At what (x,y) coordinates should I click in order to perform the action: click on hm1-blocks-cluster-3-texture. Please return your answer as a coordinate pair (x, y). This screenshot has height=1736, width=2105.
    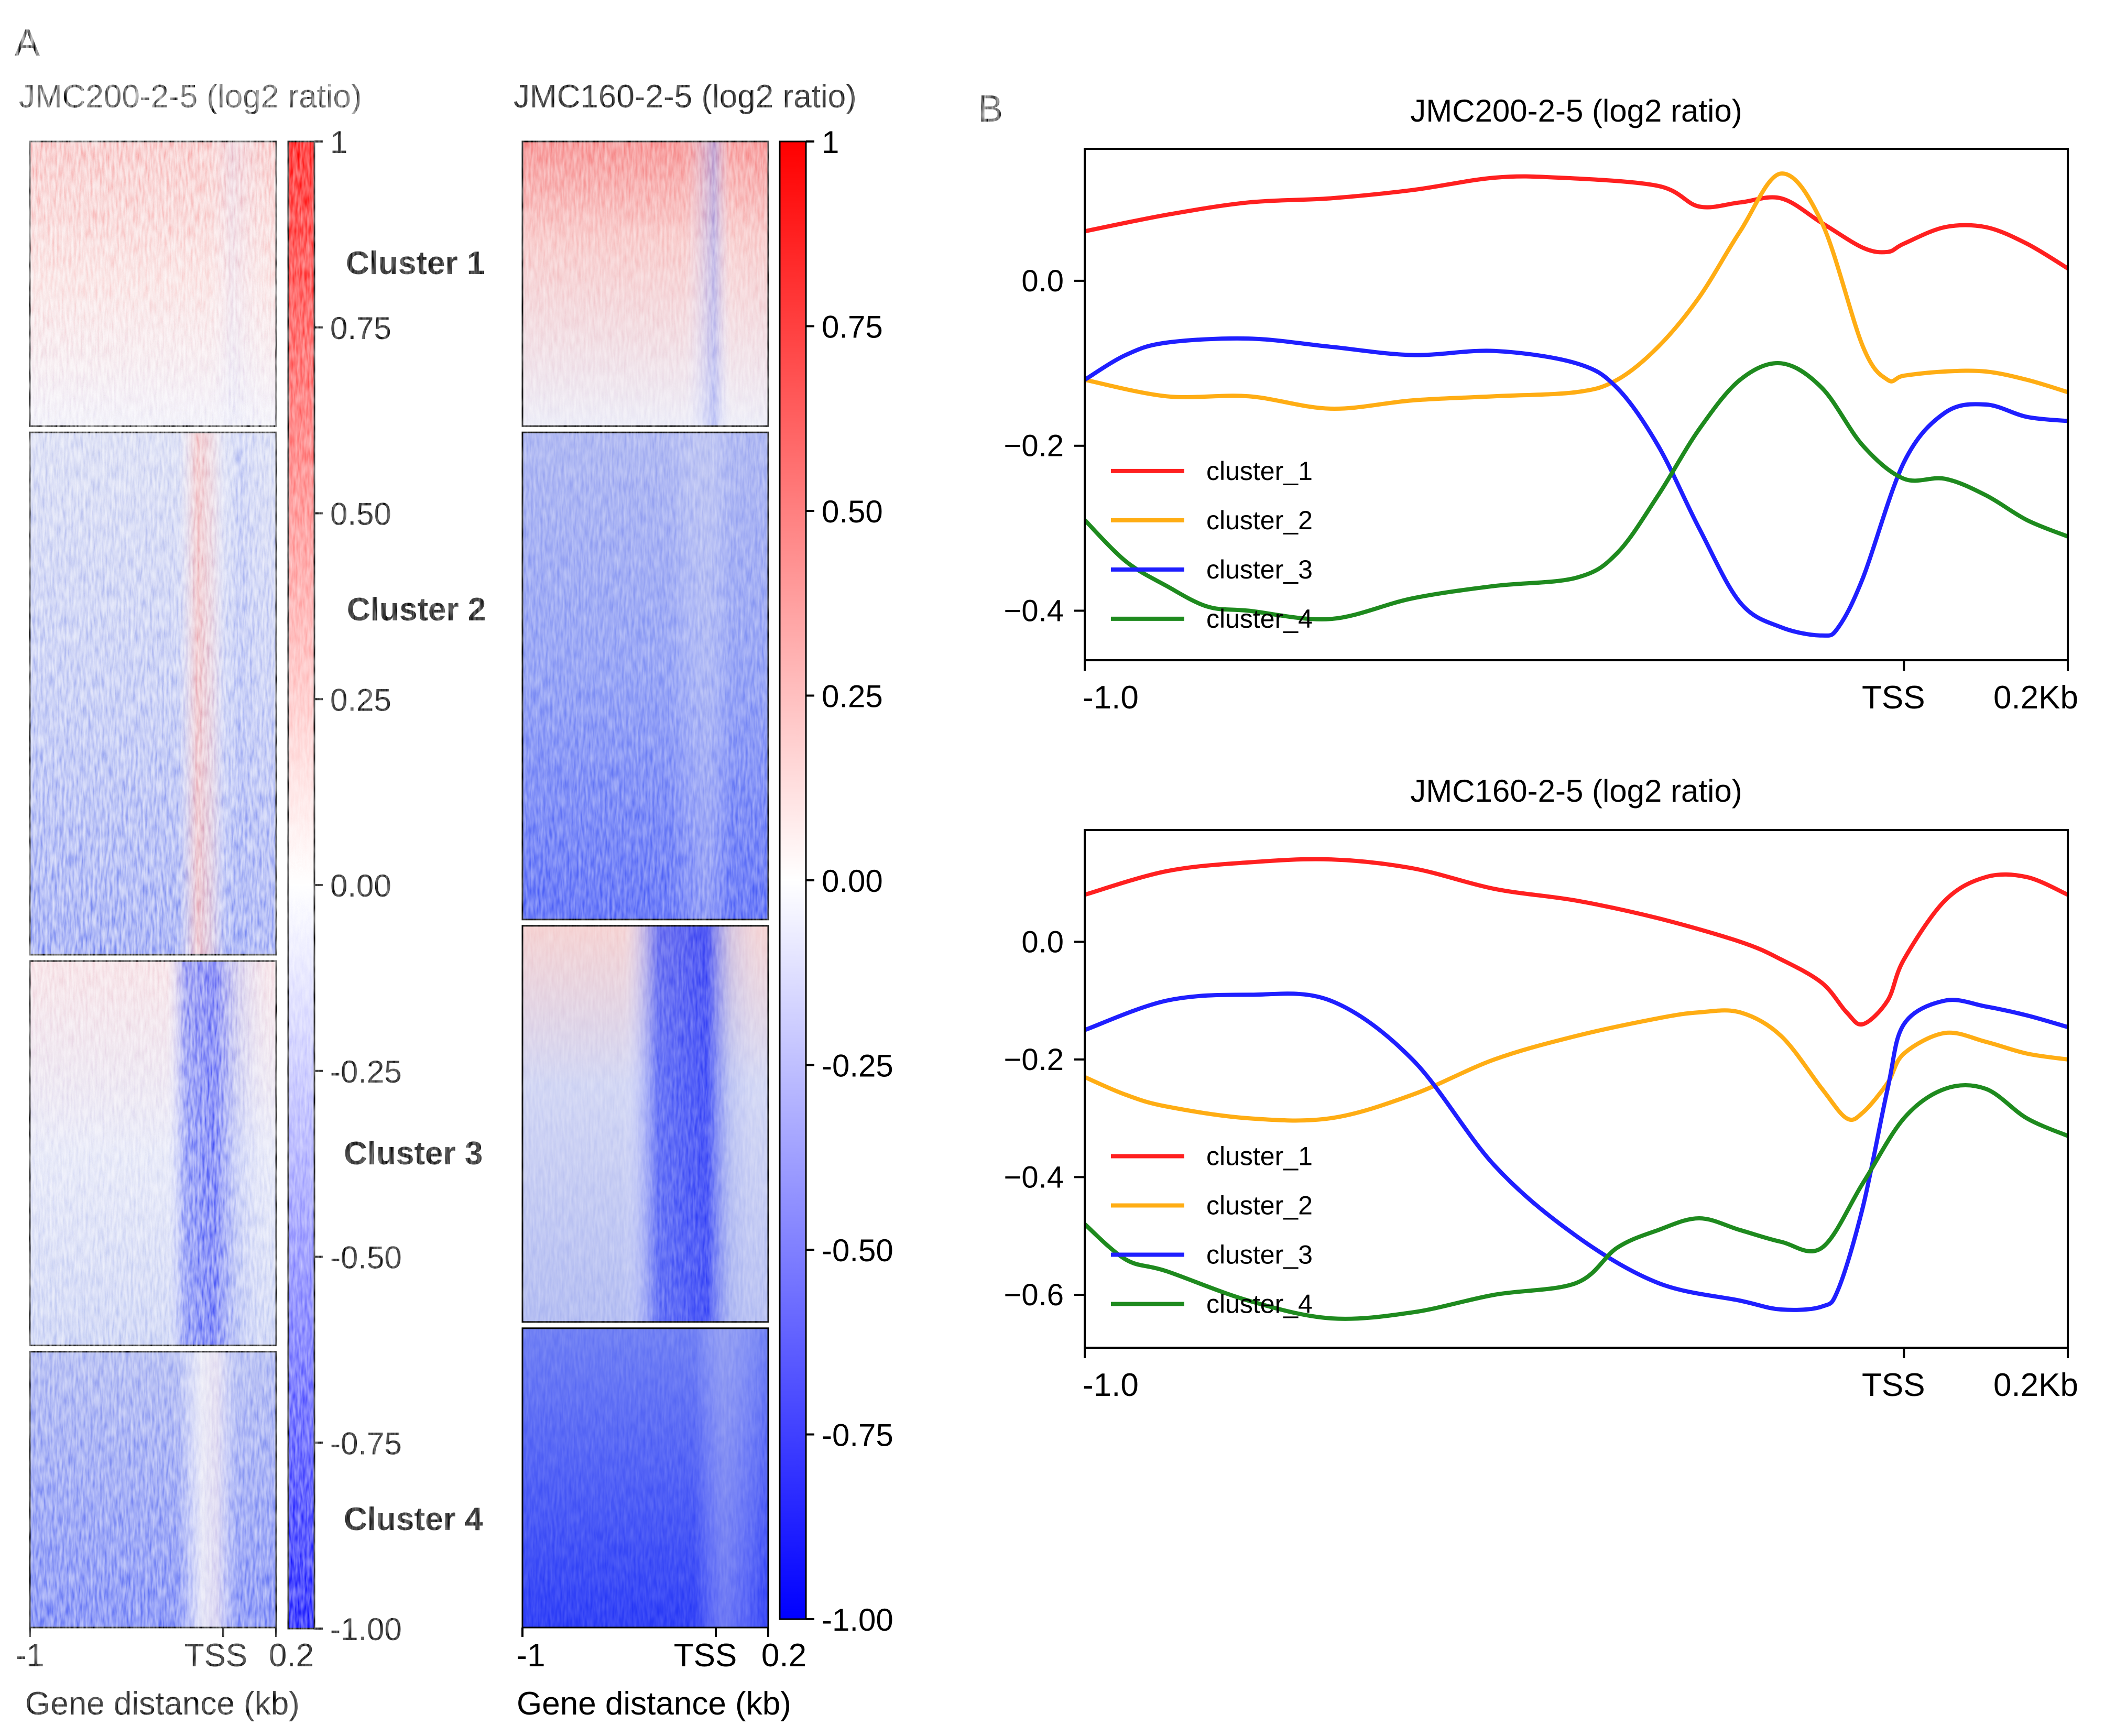
    Looking at the image, I should click on (153, 1153).